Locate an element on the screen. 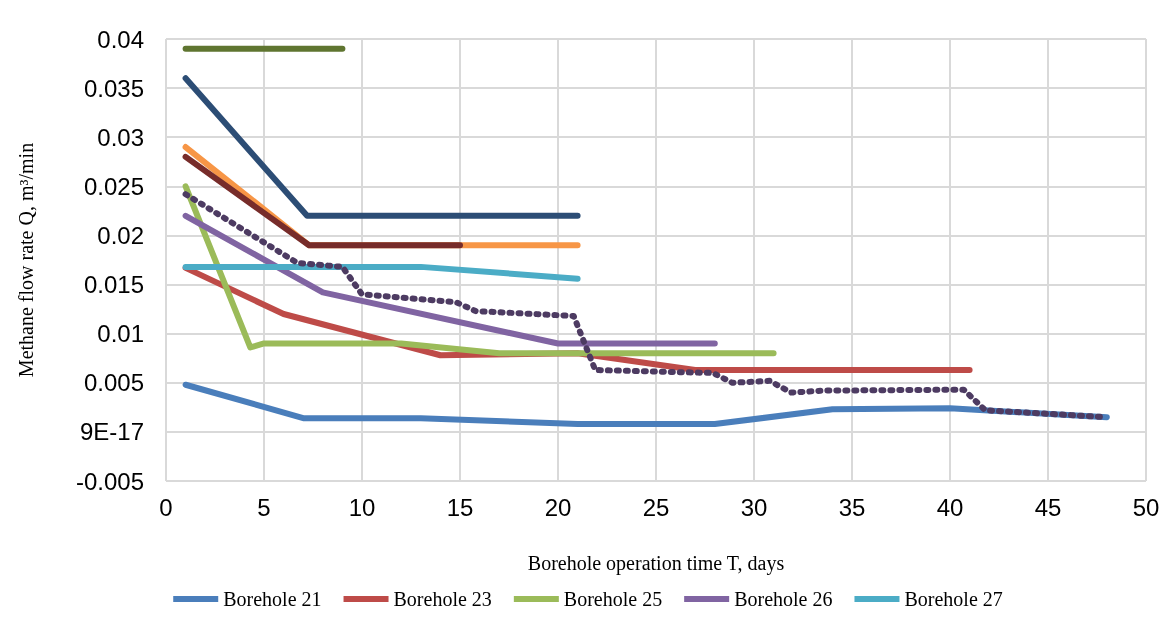  x-tick-label: 20 is located at coordinates (558, 507).